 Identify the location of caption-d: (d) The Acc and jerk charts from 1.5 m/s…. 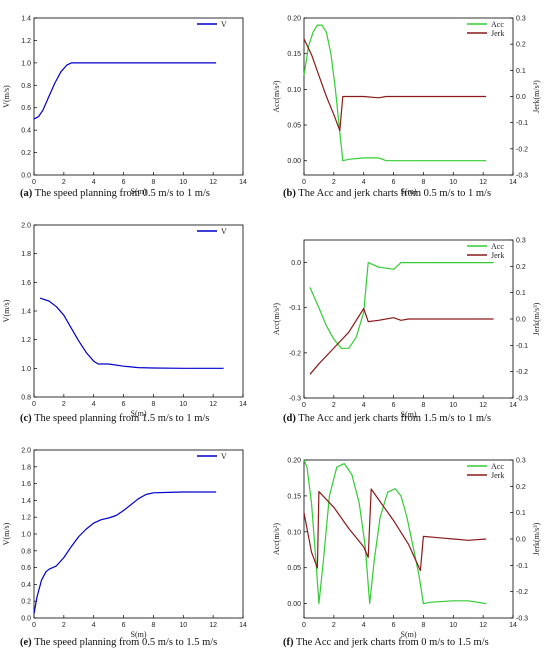
(387, 418).